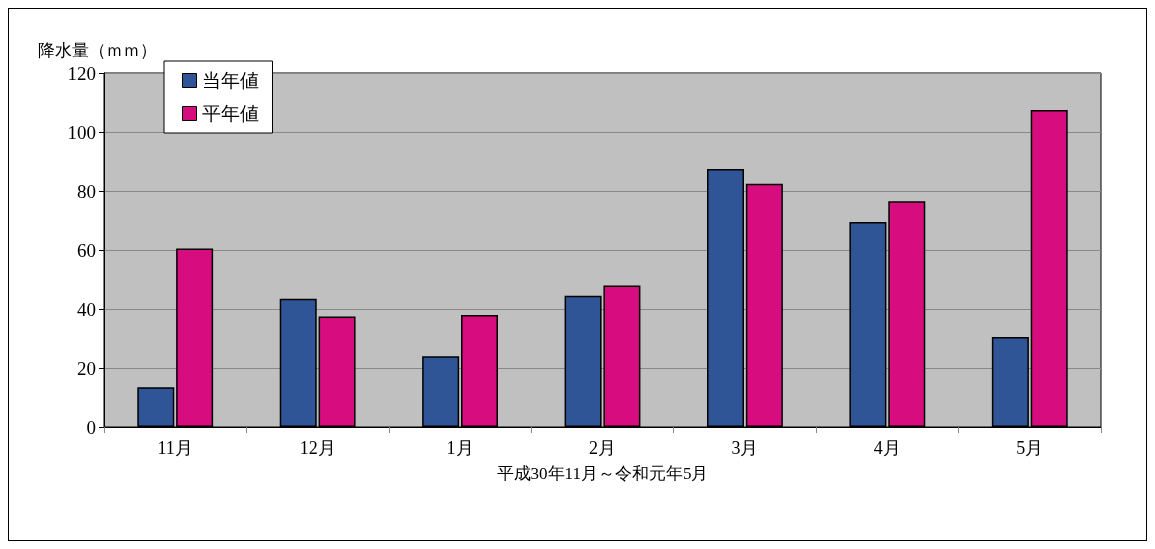 The height and width of the screenshot is (549, 1155). I want to click on y-tick-label: 100, so click(81, 132).